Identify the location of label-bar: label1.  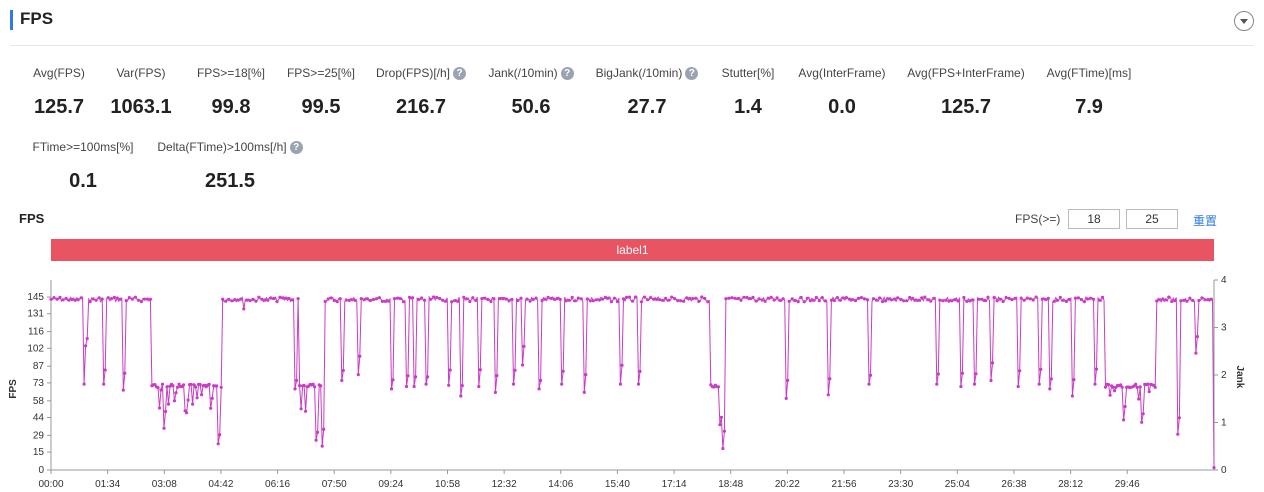
(632, 250).